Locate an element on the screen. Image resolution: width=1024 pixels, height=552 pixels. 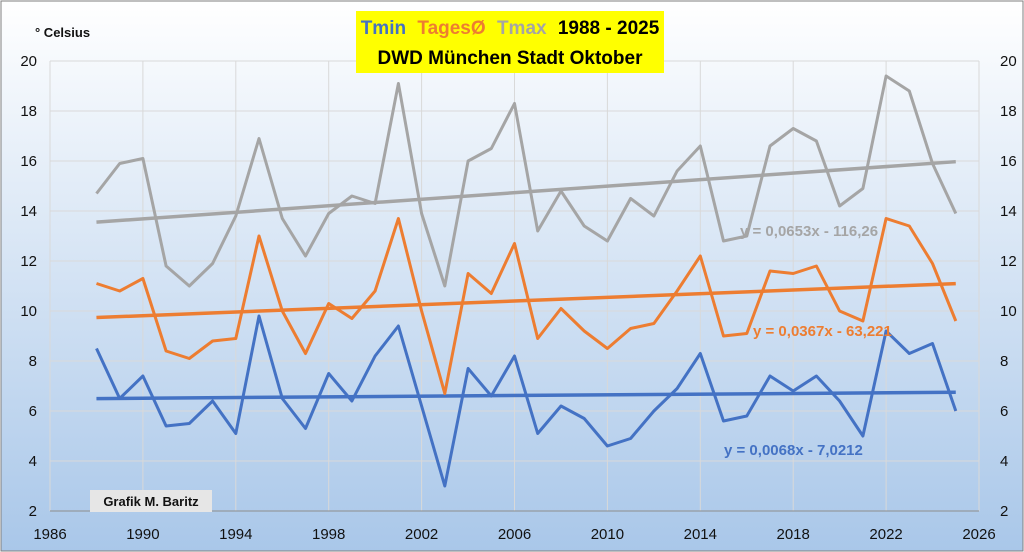
x-tick-label: 2006 is located at coordinates (514, 534).